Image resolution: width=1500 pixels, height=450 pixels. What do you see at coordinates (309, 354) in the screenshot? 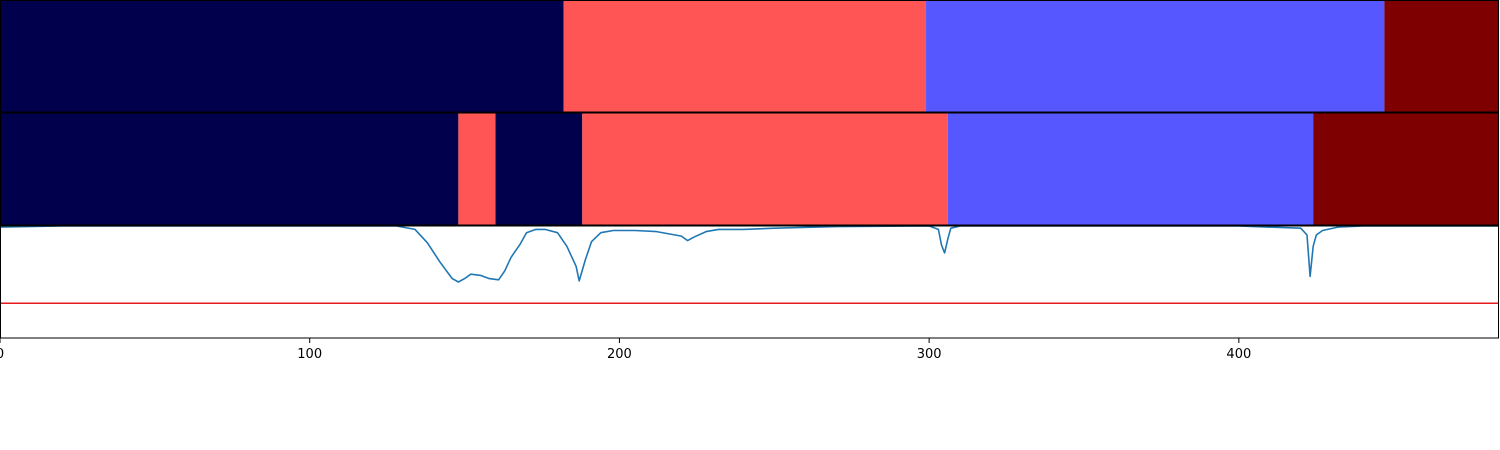
I see `x-tick-label-100: 100` at bounding box center [309, 354].